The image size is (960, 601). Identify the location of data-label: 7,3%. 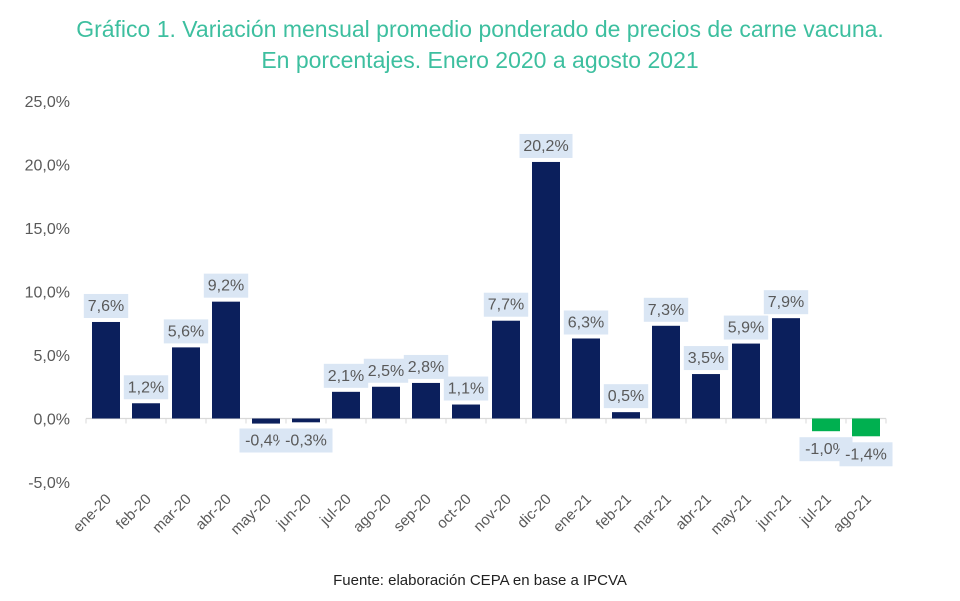
(666, 310).